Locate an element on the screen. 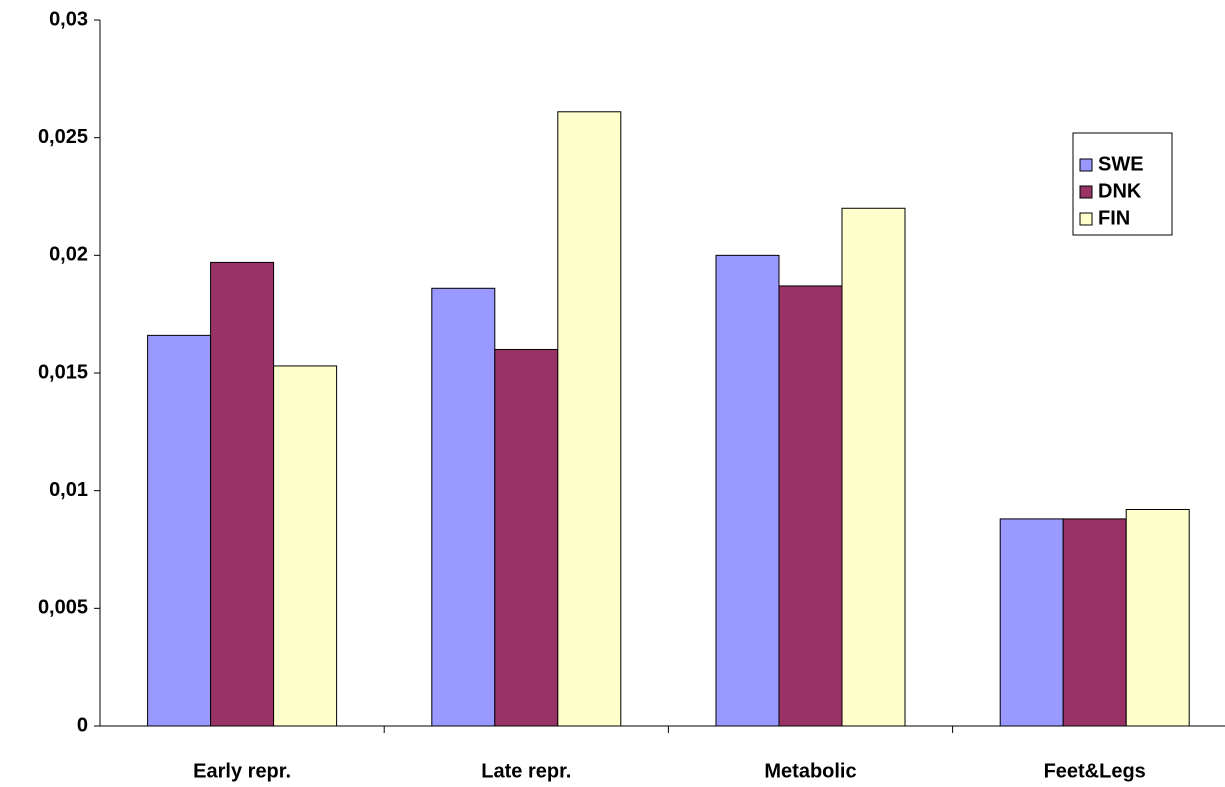 The width and height of the screenshot is (1225, 787). x-tick-label: Metabolic is located at coordinates (810, 771).